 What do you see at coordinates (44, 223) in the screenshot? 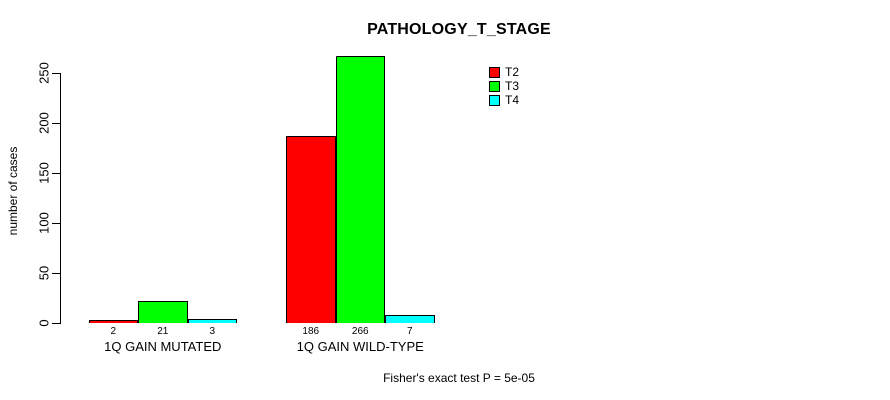
I see `y-tick-label: 100` at bounding box center [44, 223].